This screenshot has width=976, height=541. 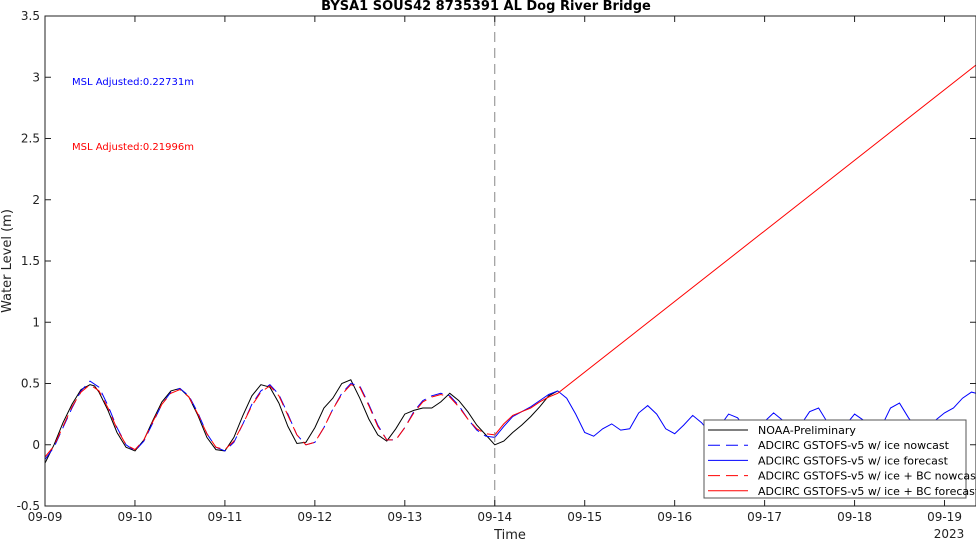 What do you see at coordinates (133, 82) in the screenshot?
I see `msl-annotation-1: MSL Adjusted:0.22731m` at bounding box center [133, 82].